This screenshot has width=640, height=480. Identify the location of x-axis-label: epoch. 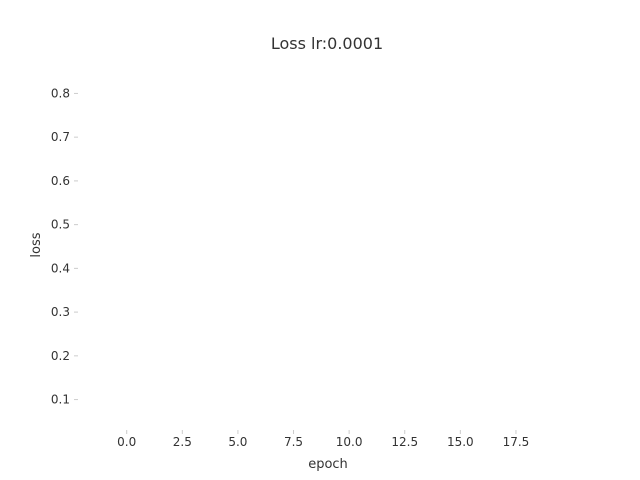
(328, 464).